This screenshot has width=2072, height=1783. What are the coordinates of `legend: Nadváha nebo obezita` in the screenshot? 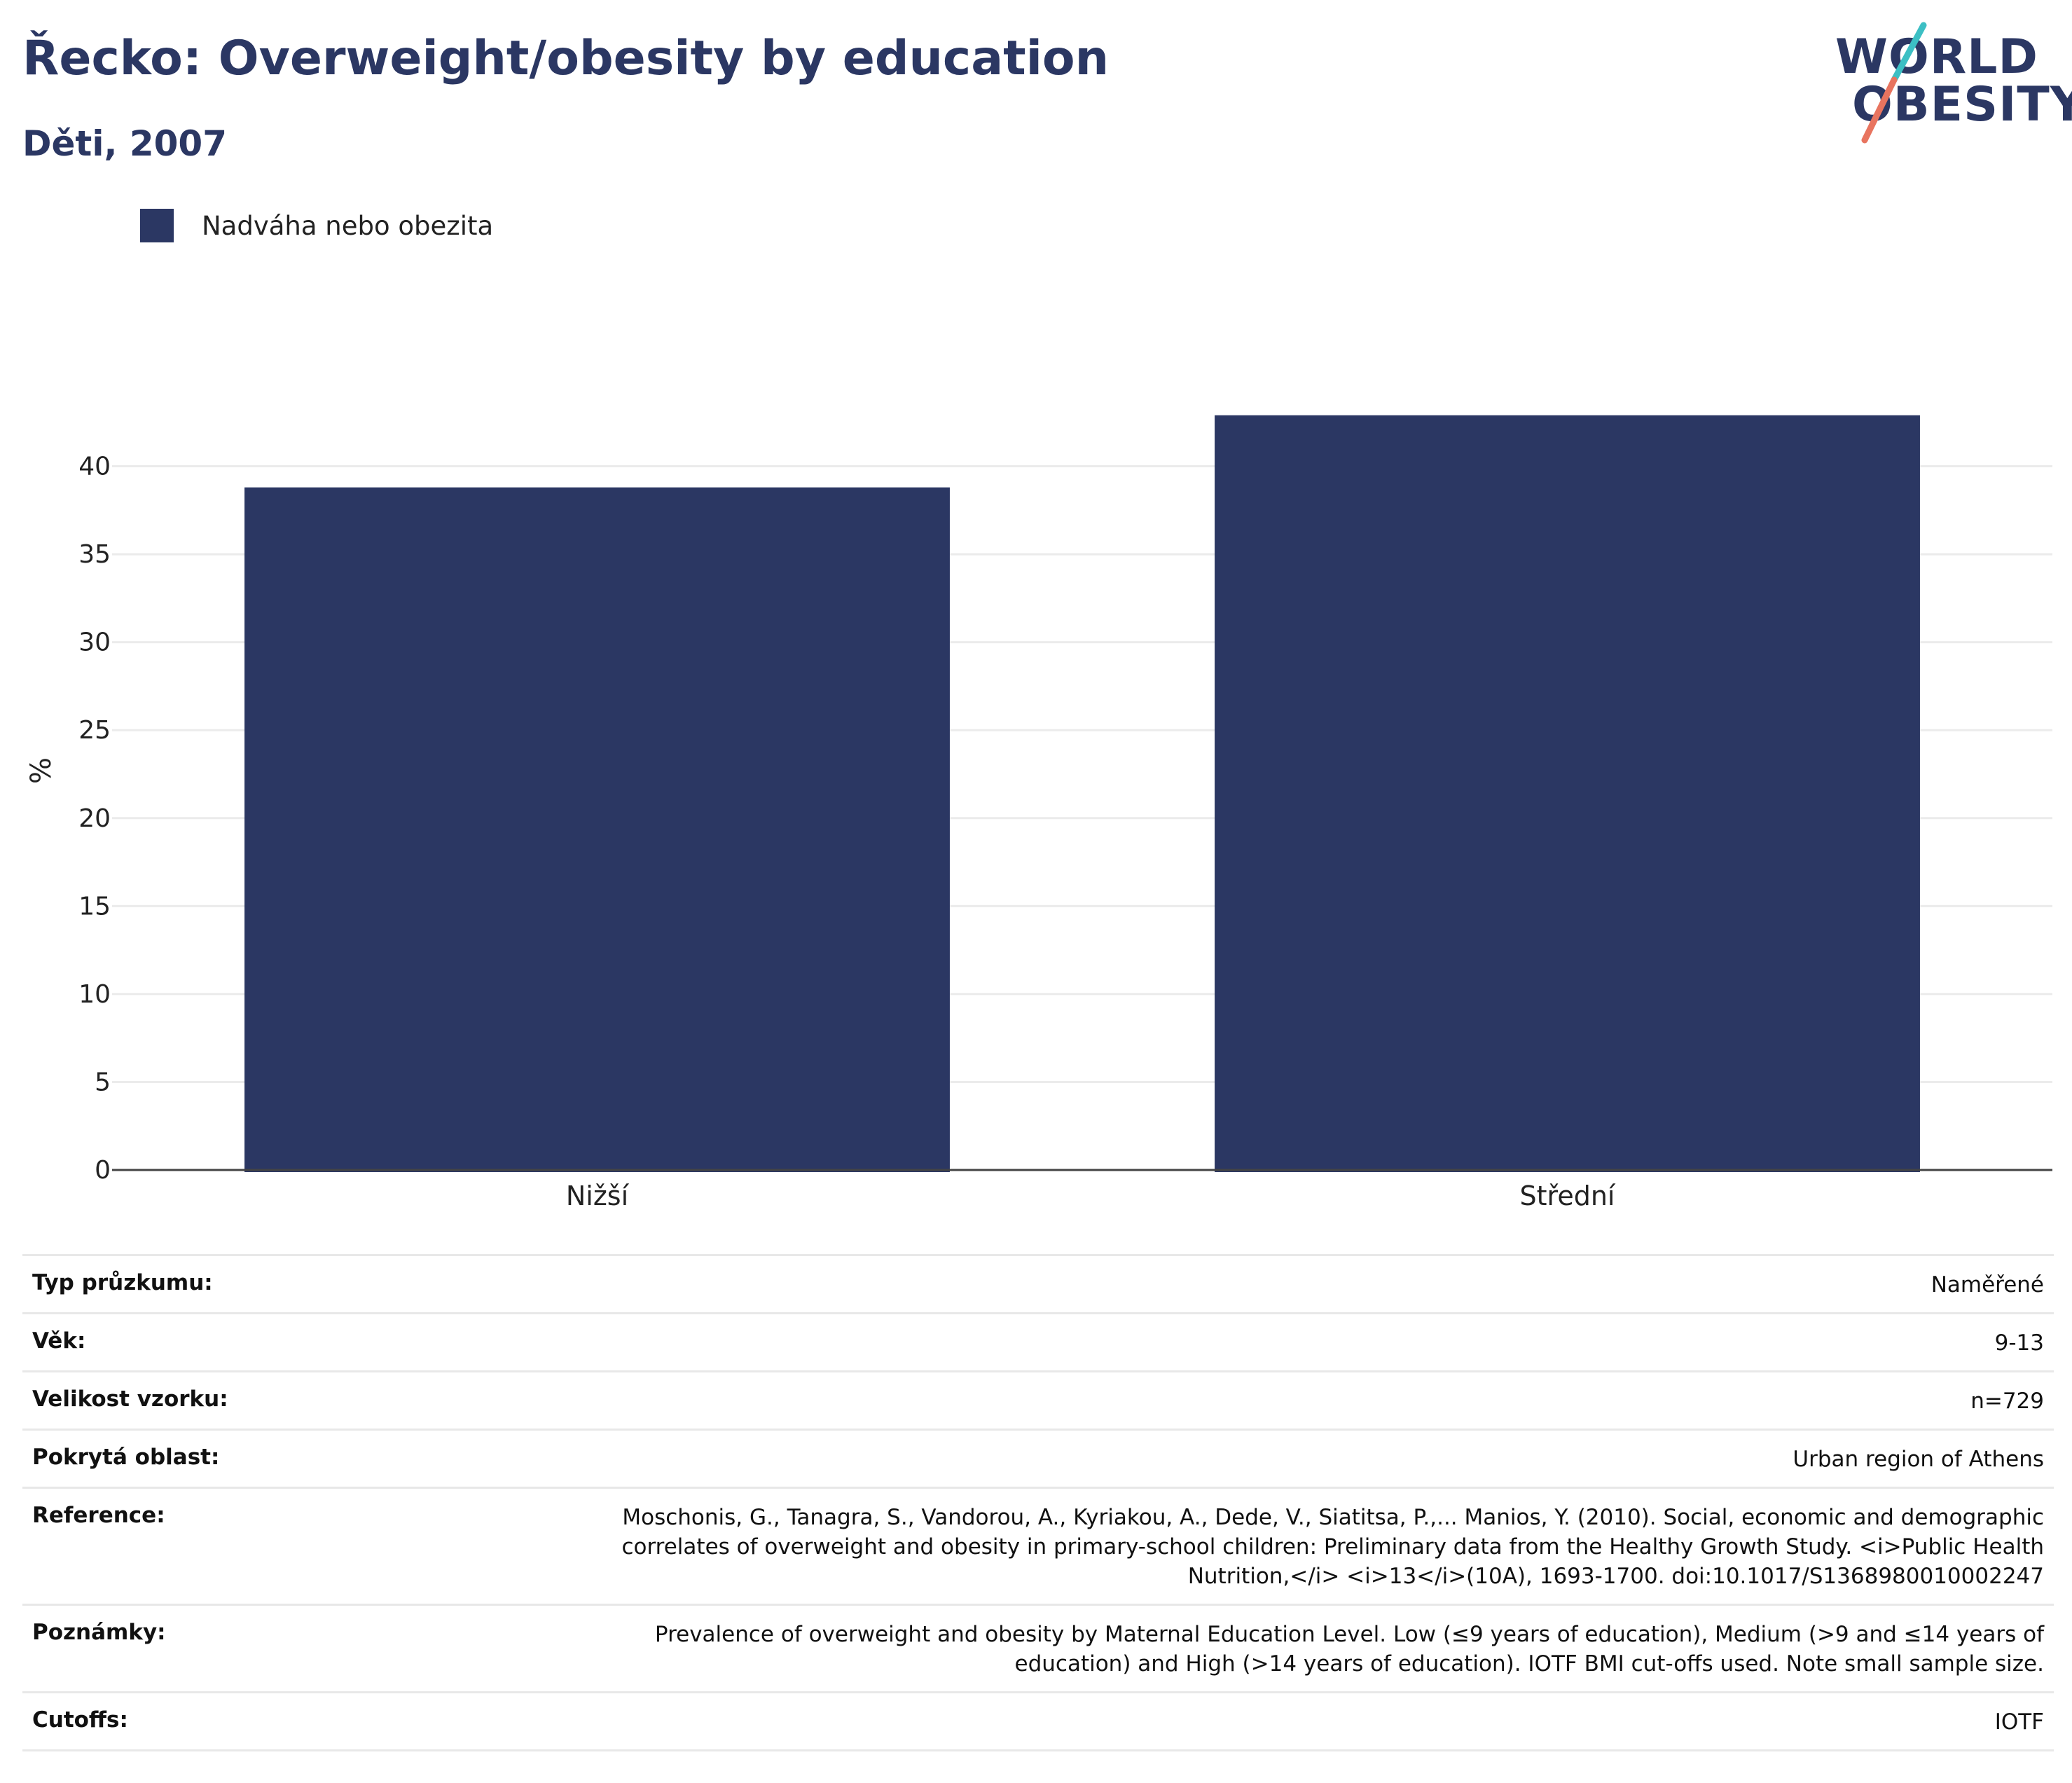 It's located at (317, 226).